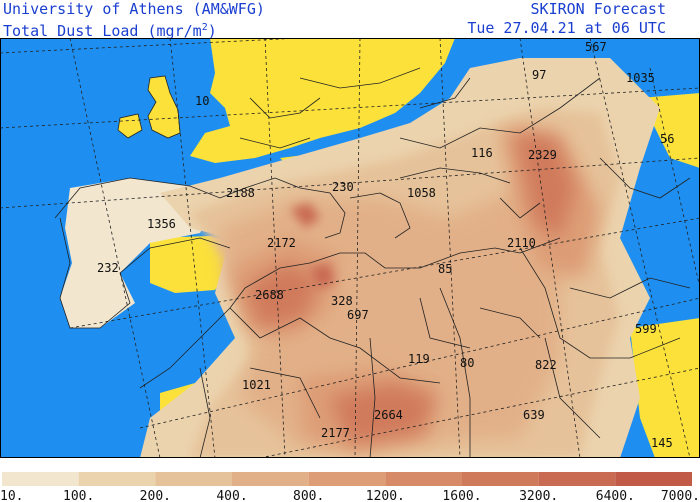  I want to click on map-value: 230, so click(343, 187).